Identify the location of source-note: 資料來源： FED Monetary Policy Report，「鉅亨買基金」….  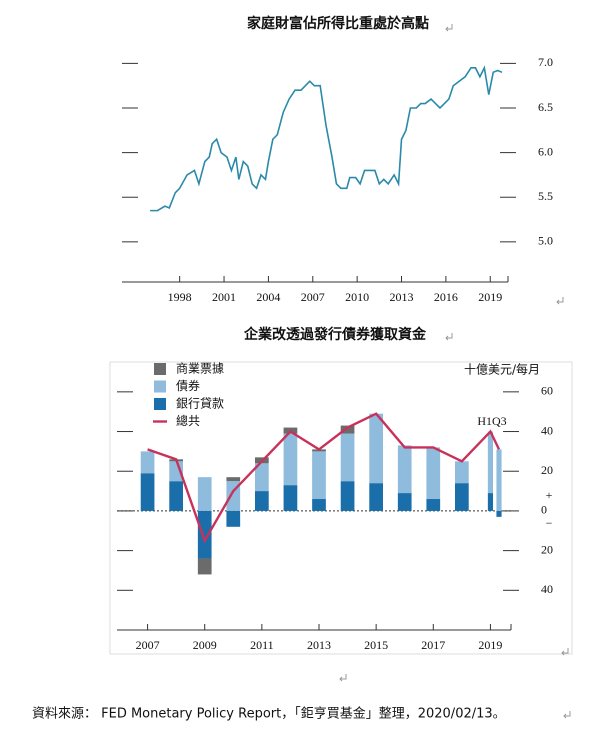
(269, 714).